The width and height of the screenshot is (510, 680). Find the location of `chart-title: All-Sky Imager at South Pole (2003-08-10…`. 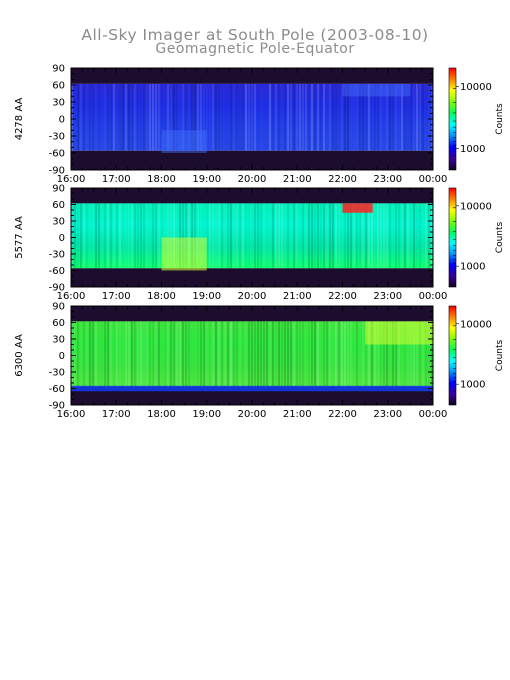

chart-title: All-Sky Imager at South Pole (2003-08-10… is located at coordinates (255, 35).